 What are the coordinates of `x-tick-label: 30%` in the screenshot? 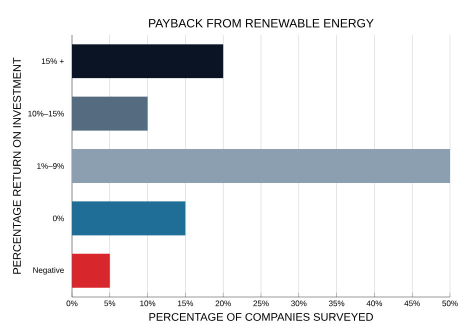 It's located at (299, 303).